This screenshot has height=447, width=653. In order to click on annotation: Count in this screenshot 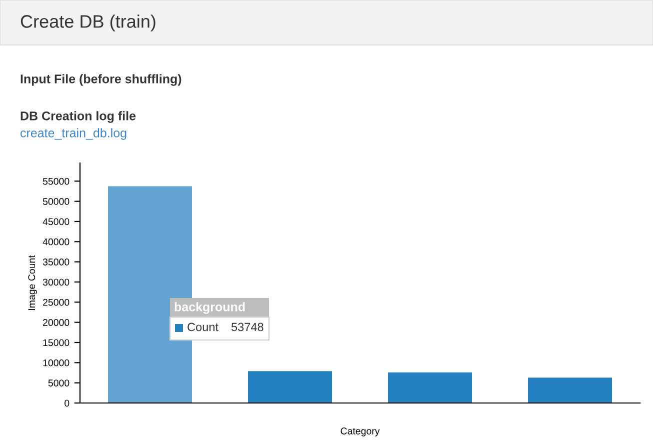, I will do `click(203, 327)`.